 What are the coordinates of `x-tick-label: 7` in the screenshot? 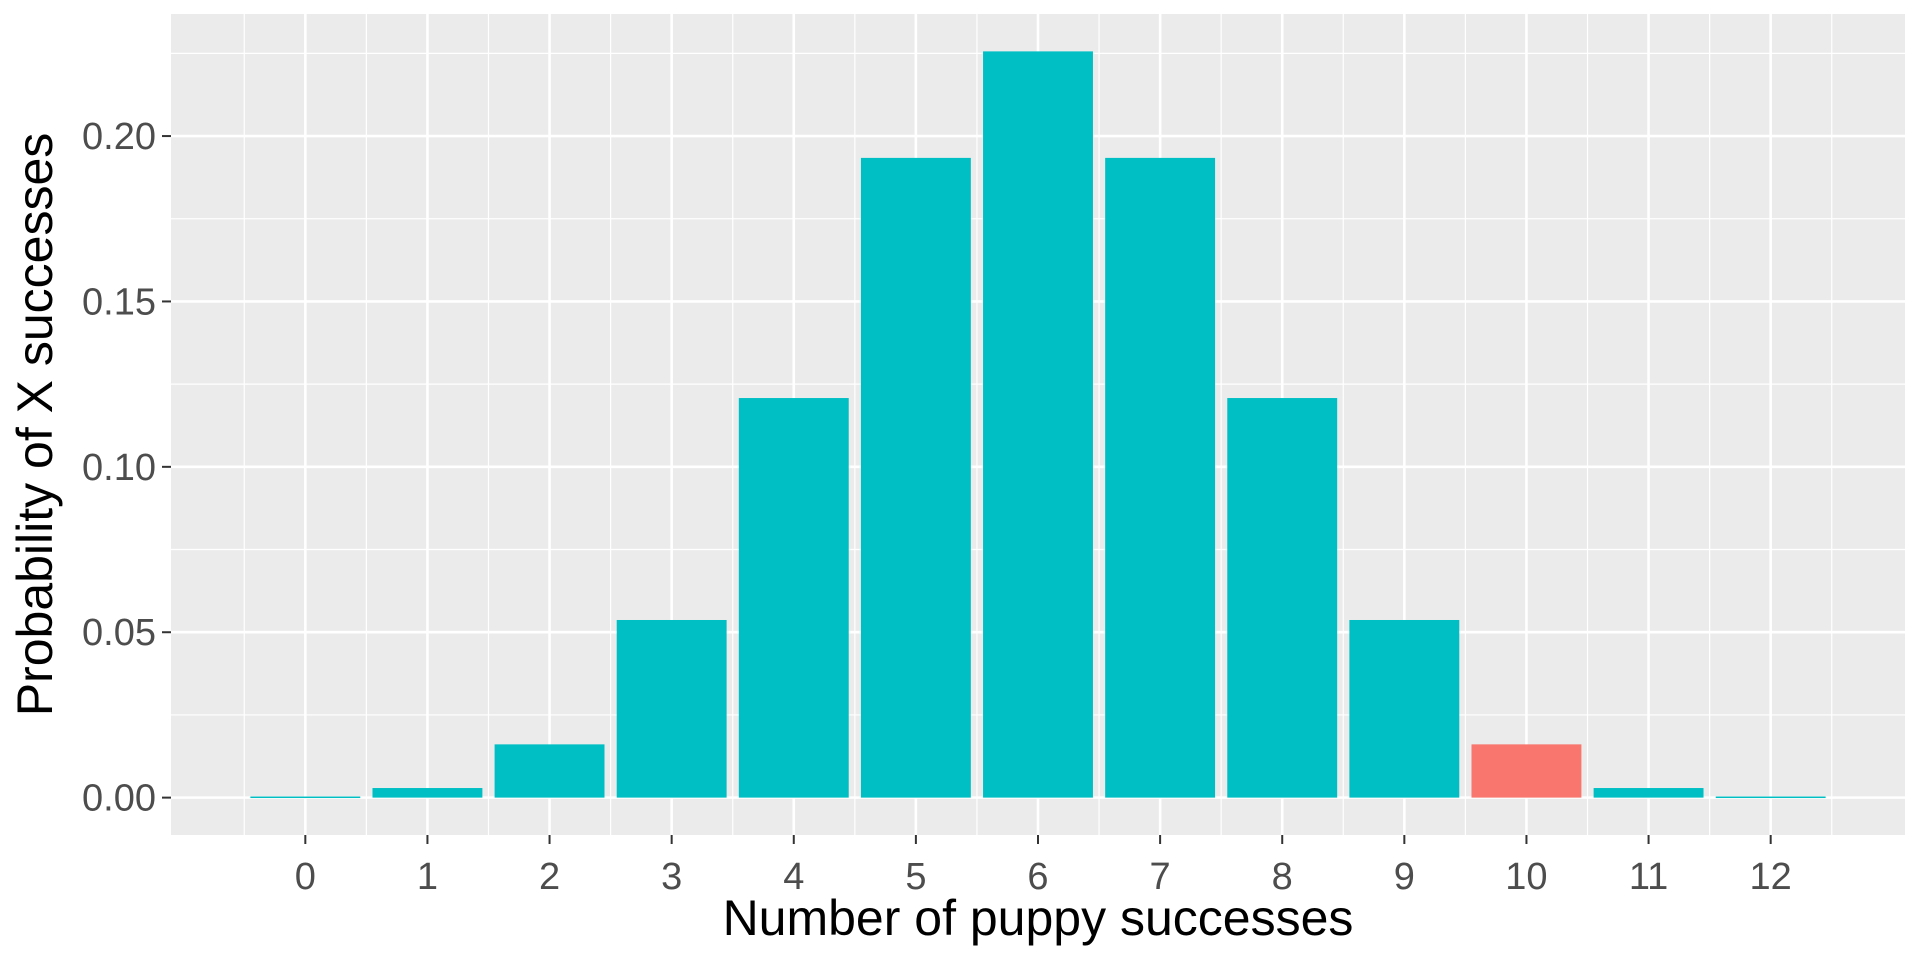 It's located at (1160, 877).